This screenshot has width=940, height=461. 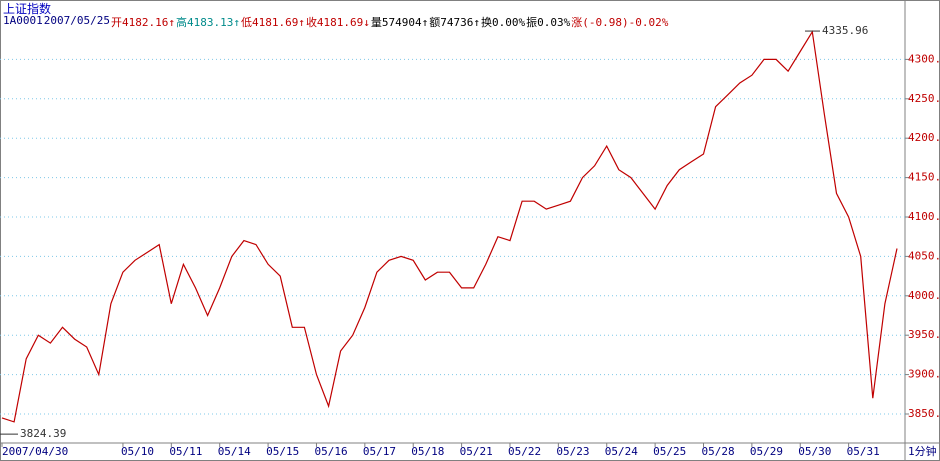 What do you see at coordinates (621, 451) in the screenshot?
I see `x-tick-label: 05/24` at bounding box center [621, 451].